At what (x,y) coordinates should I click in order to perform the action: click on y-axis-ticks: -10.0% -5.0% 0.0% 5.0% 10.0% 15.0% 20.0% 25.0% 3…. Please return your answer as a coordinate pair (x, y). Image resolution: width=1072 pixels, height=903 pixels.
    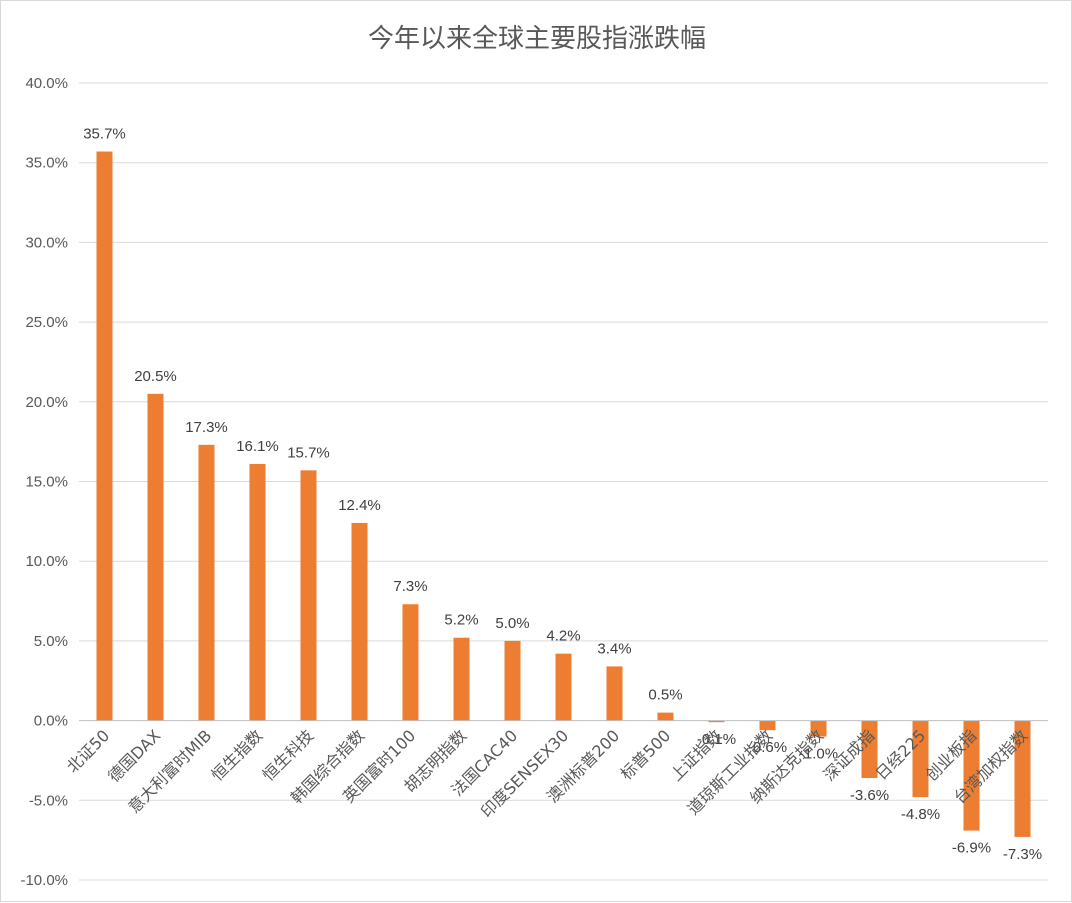
    Looking at the image, I should click on (44, 482).